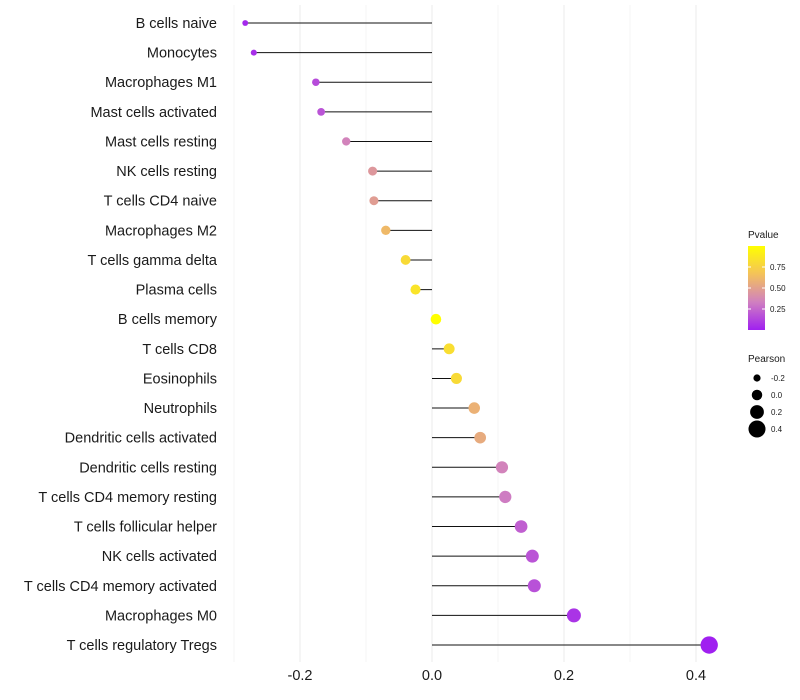 This screenshot has width=800, height=700. I want to click on x-axis-tick-label: 0.0, so click(432, 676).